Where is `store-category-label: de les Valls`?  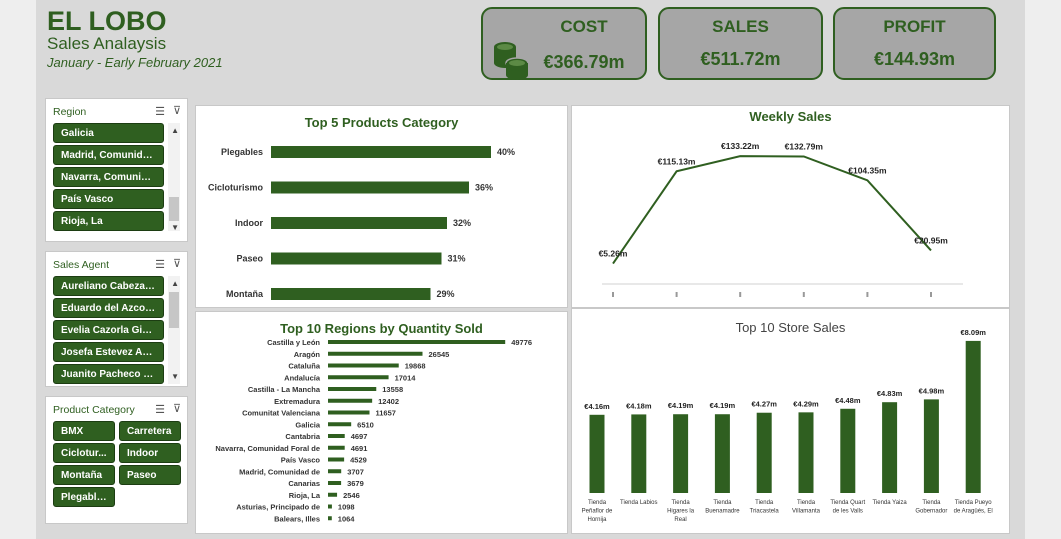
store-category-label: de les Valls is located at coordinates (848, 512).